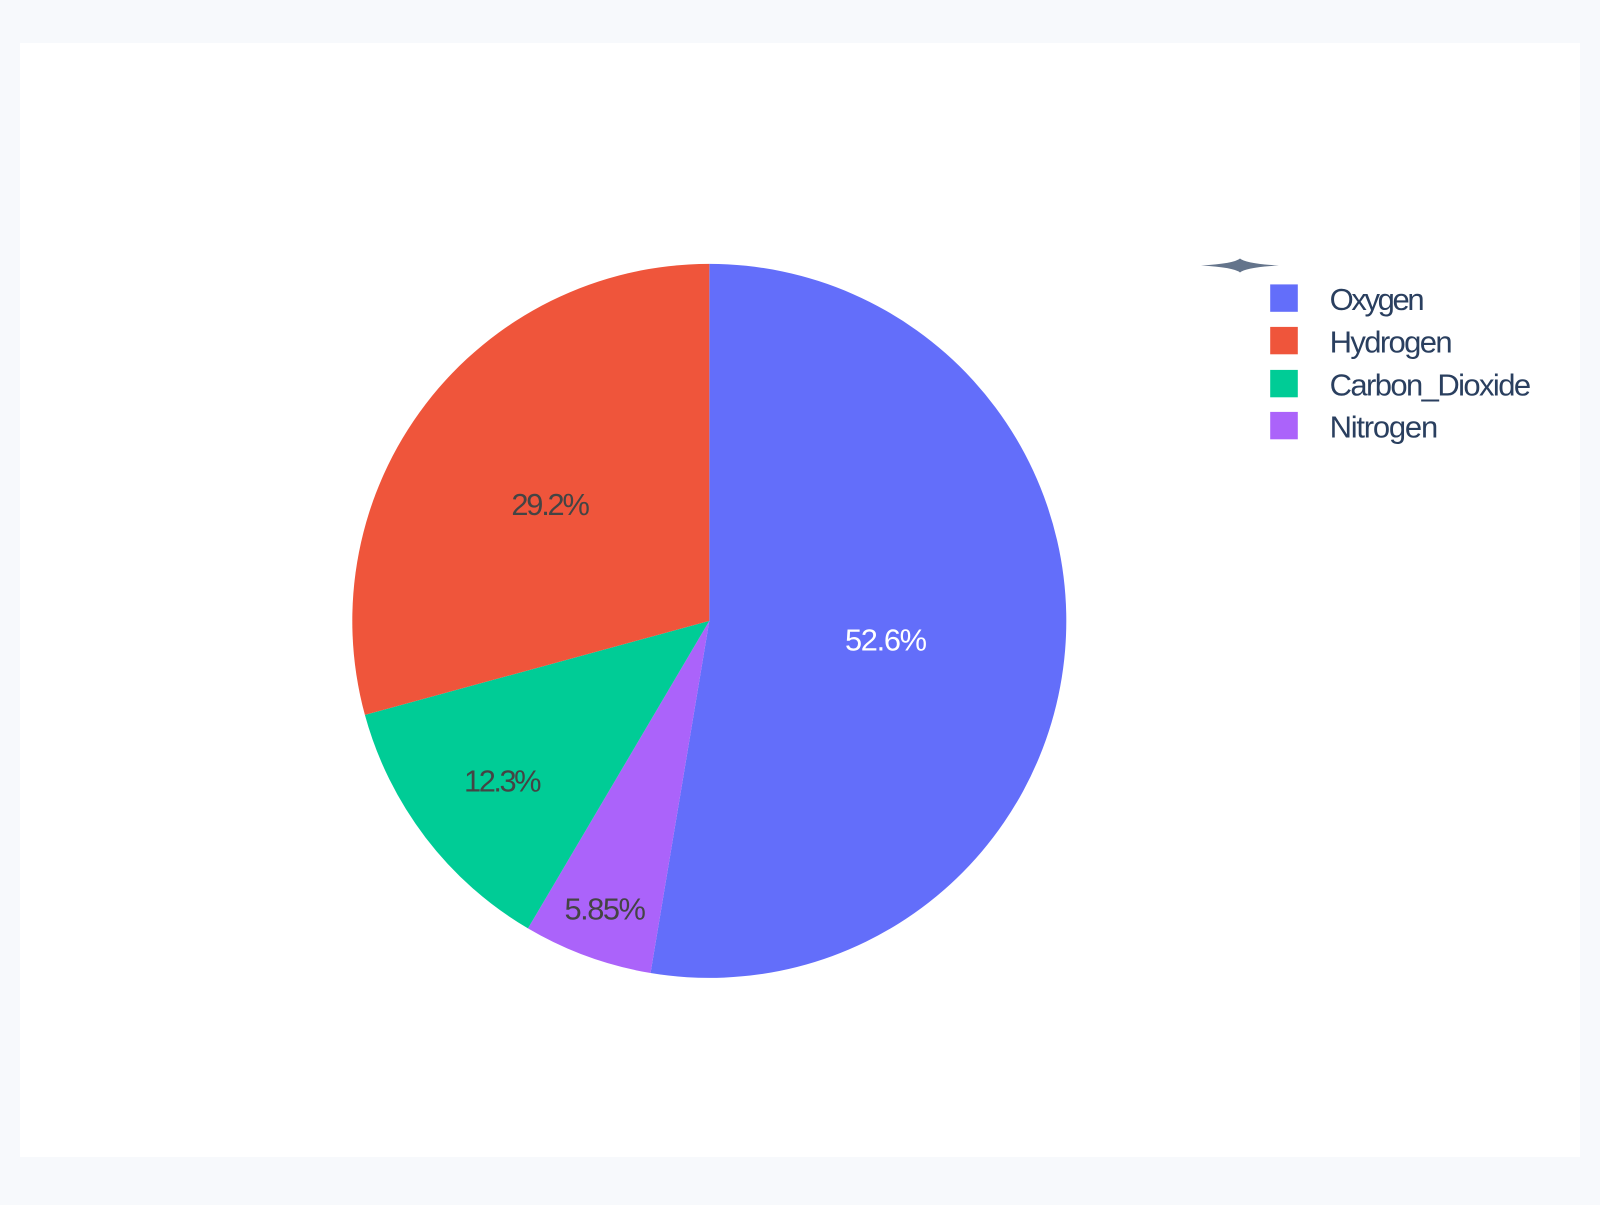  What do you see at coordinates (1391, 342) in the screenshot?
I see `svg-text: Hydrogen` at bounding box center [1391, 342].